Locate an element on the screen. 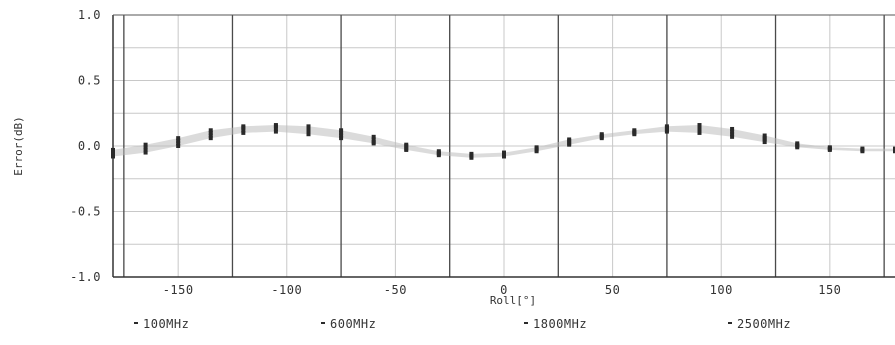 The height and width of the screenshot is (345, 895). legend-label: 100MHz is located at coordinates (166, 324).